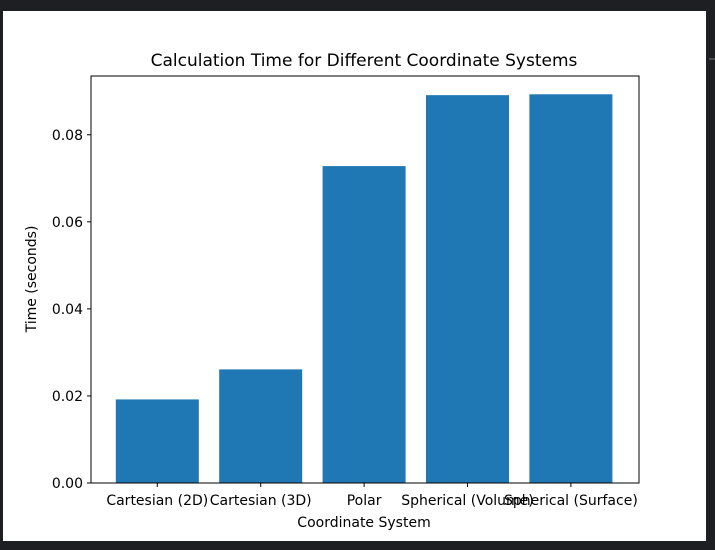 The width and height of the screenshot is (715, 550). I want to click on window-edge-mark, so click(712, 59).